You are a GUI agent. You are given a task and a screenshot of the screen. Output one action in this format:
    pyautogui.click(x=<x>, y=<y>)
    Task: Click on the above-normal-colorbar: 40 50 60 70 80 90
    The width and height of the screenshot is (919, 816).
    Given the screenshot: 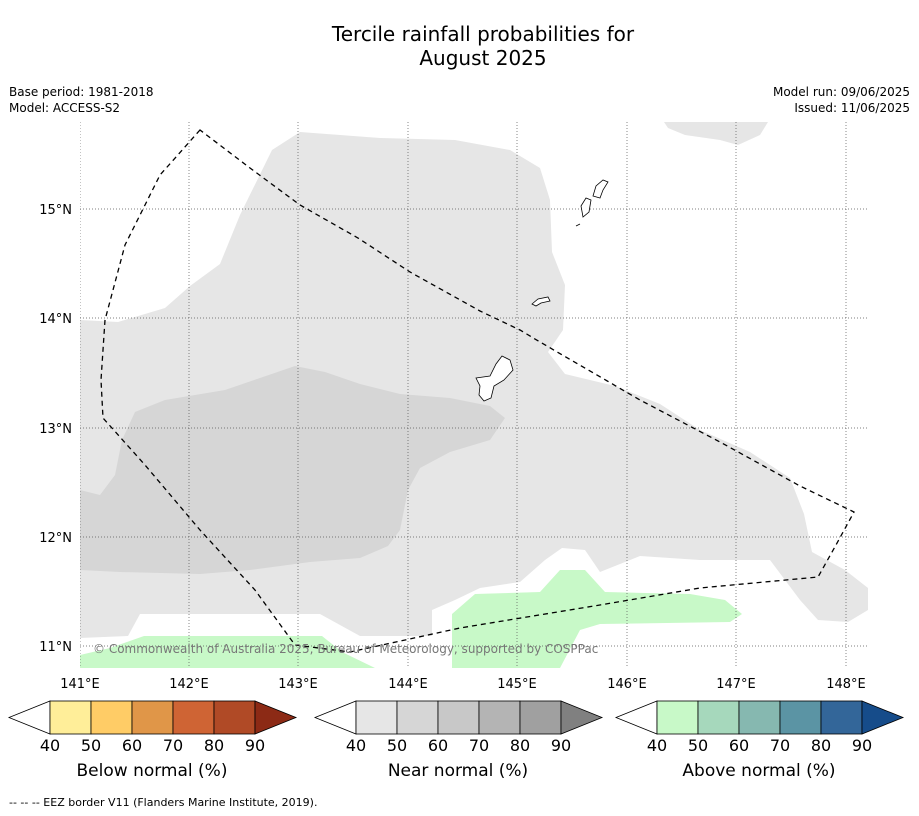 What is the action you would take?
    pyautogui.click(x=759, y=727)
    